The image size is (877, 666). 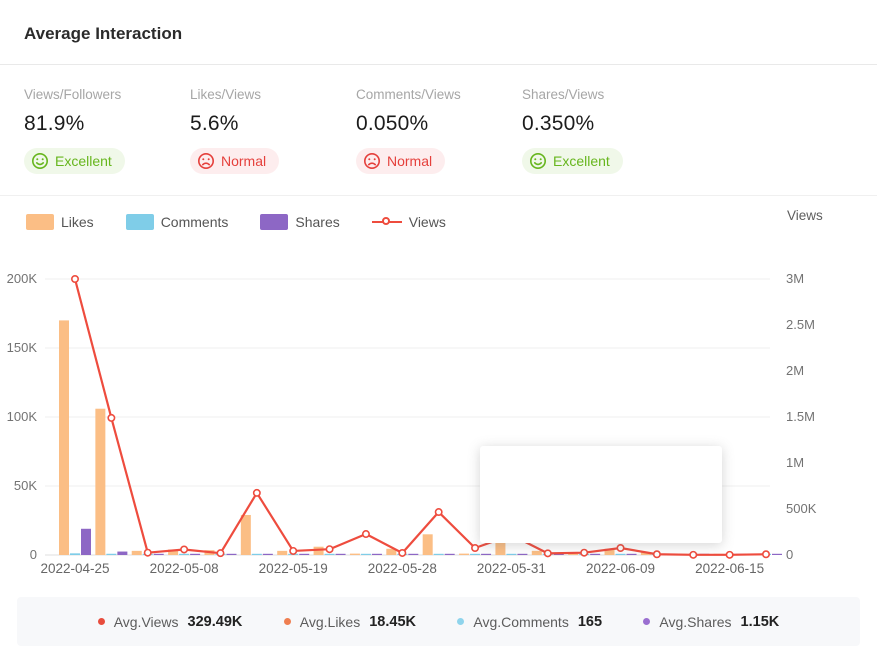 I want to click on avg-likes: Avg.Likes 18.45K, so click(x=349, y=621).